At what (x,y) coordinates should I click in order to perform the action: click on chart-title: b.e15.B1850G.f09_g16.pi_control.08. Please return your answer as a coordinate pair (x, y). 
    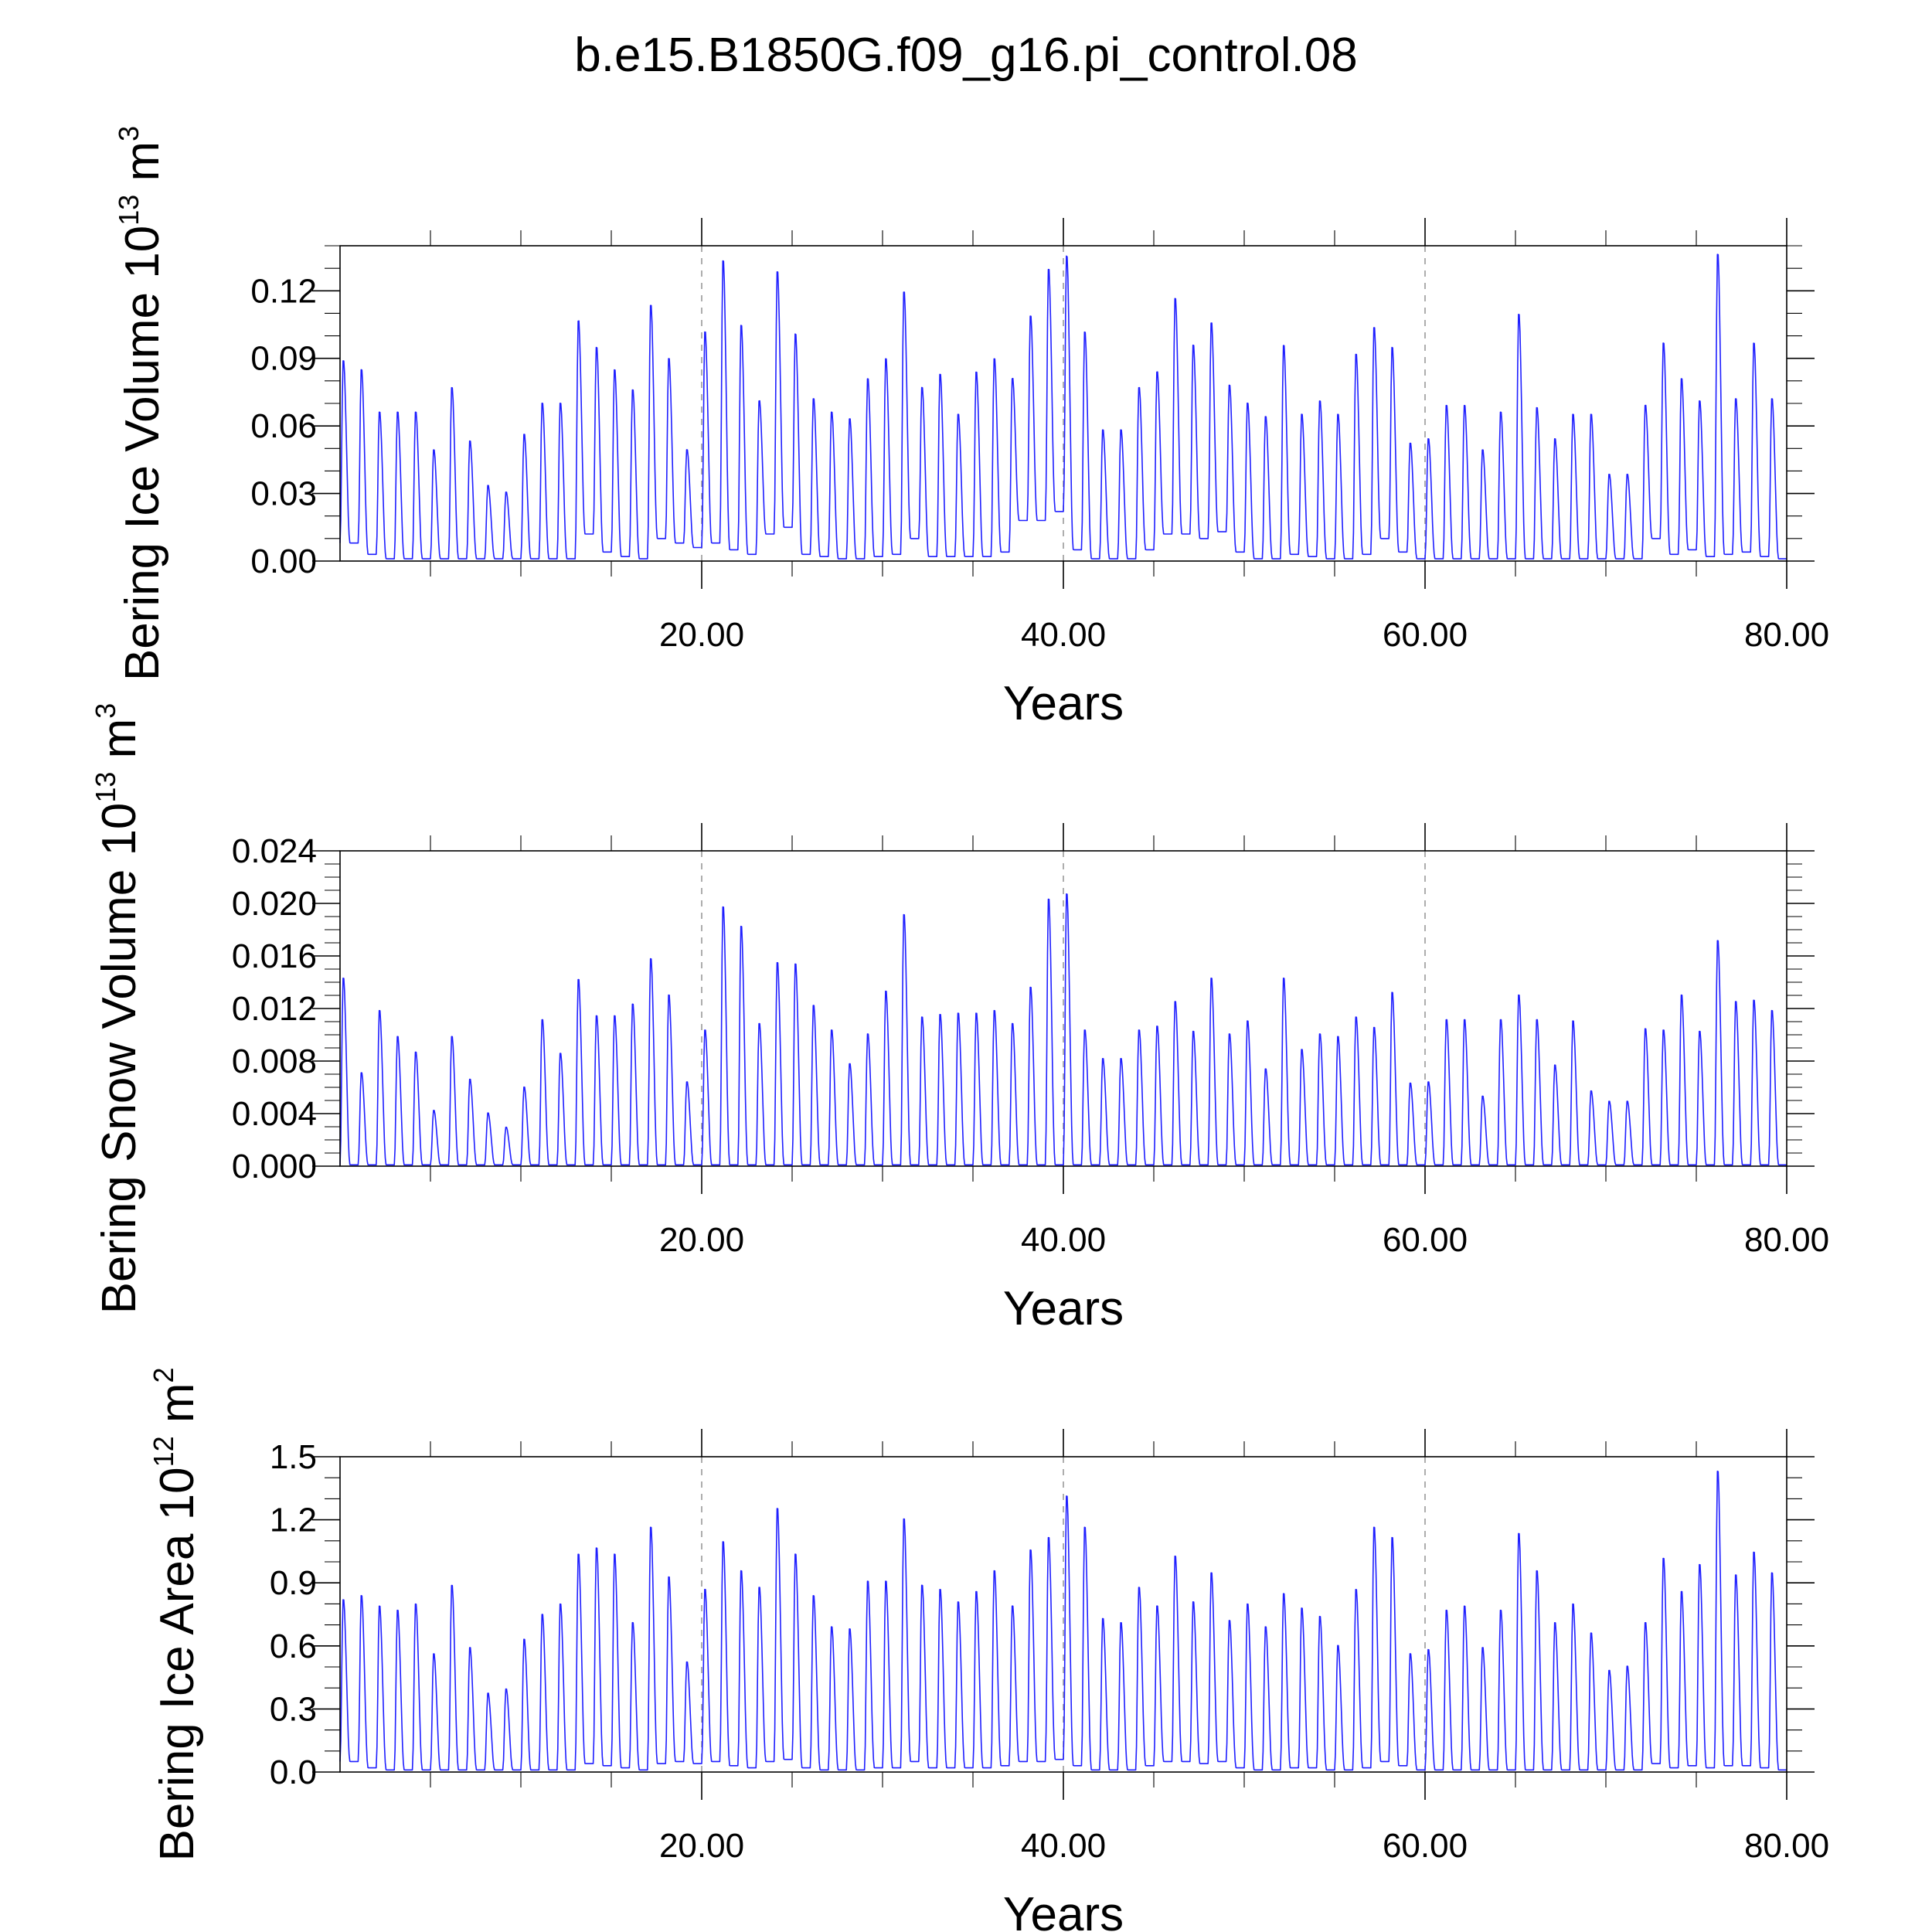
    Looking at the image, I should click on (965, 55).